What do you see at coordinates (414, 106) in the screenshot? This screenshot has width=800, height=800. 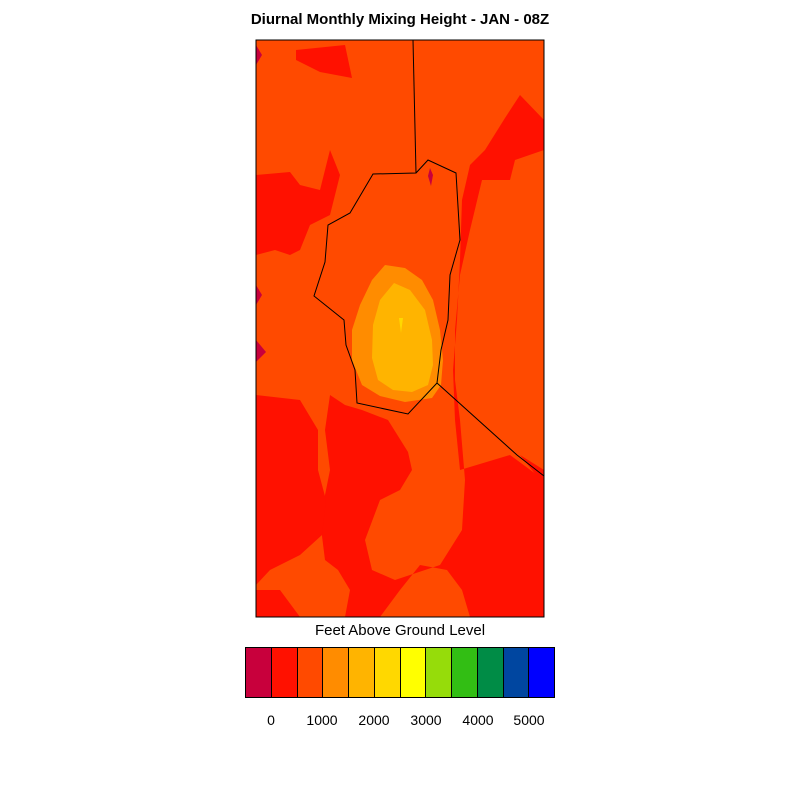 I see `boundary-north-line` at bounding box center [414, 106].